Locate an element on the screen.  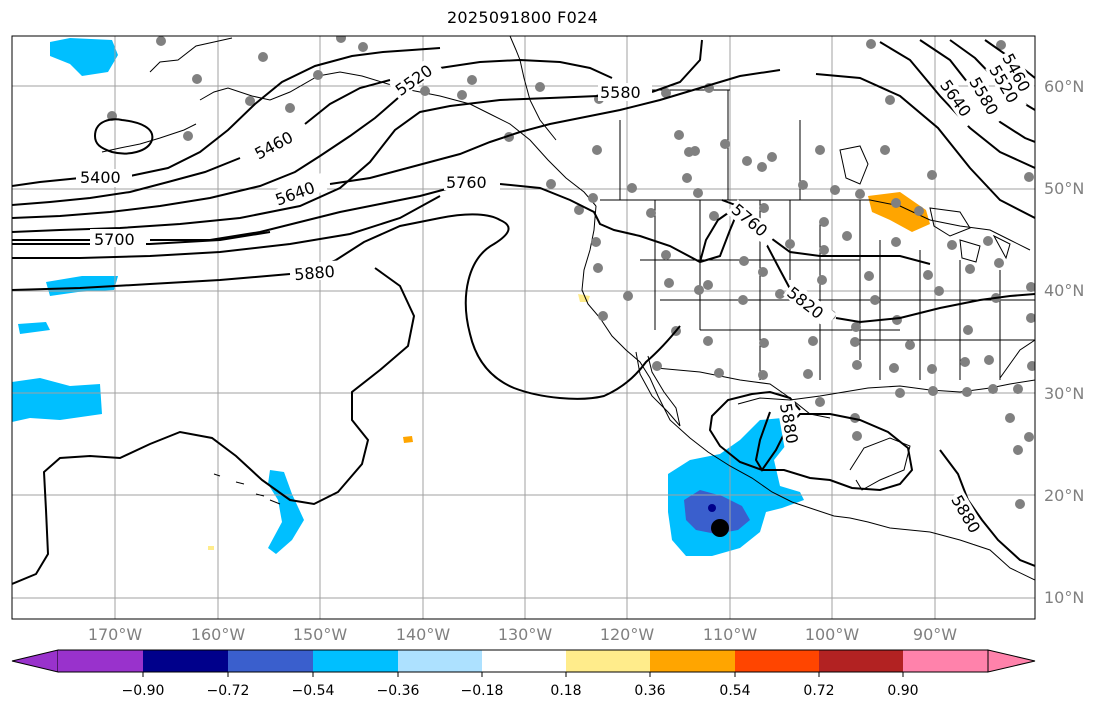
great-lakes is located at coordinates (970, 235).